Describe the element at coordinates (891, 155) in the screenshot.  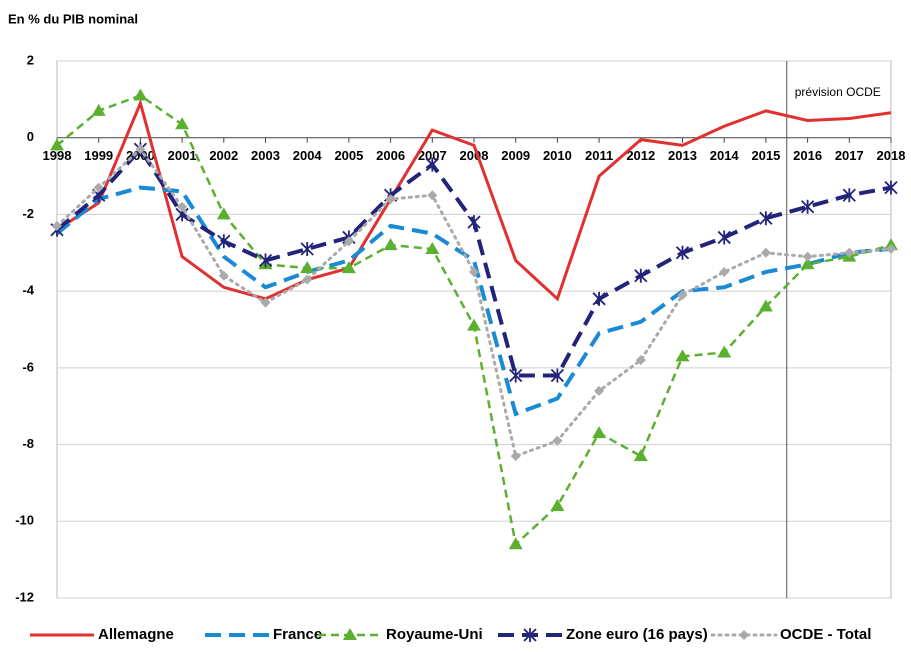
I see `x-tick-label: 2018` at that location.